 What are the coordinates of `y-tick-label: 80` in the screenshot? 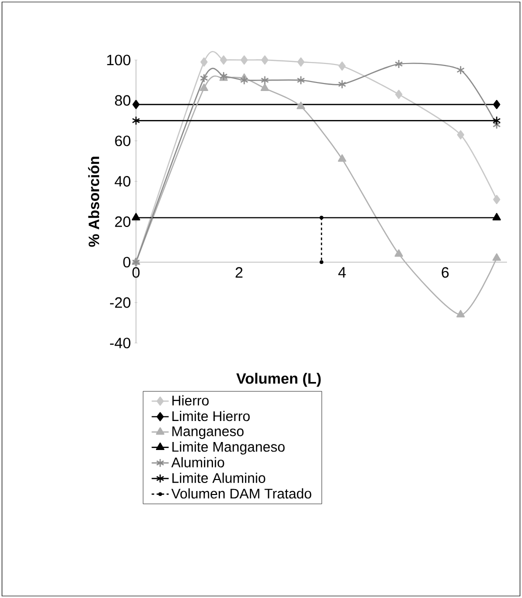 It's located at (122, 100).